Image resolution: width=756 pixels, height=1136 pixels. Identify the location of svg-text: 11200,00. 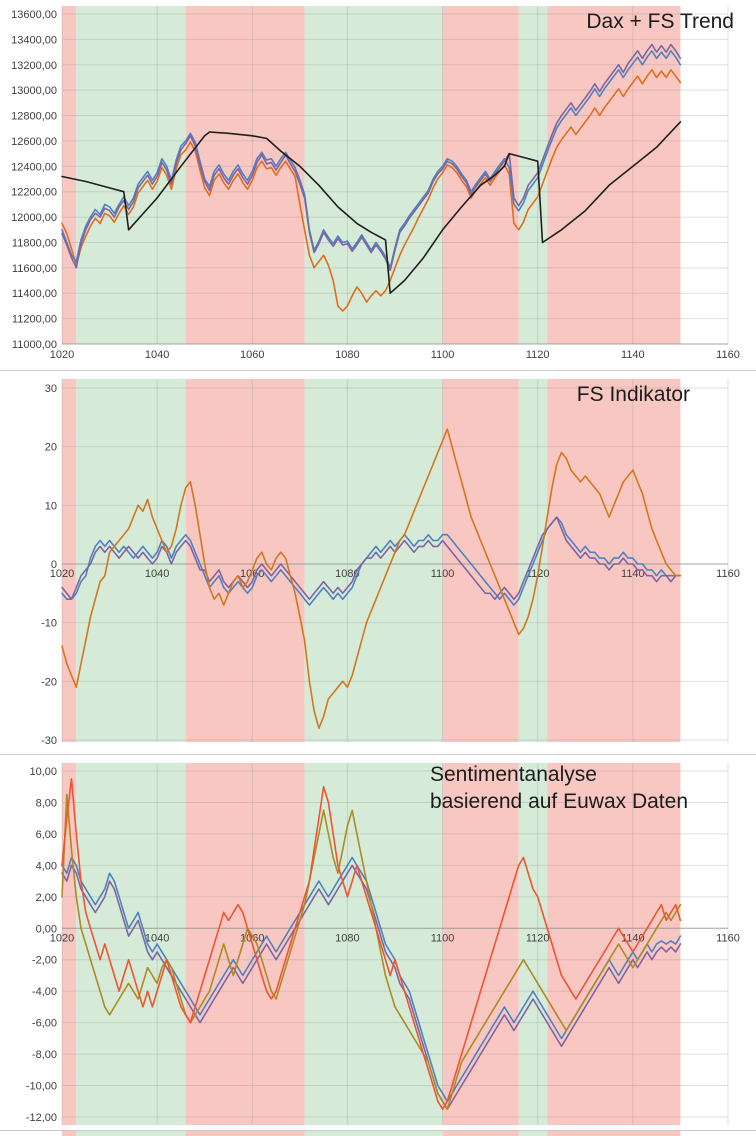
(34, 320).